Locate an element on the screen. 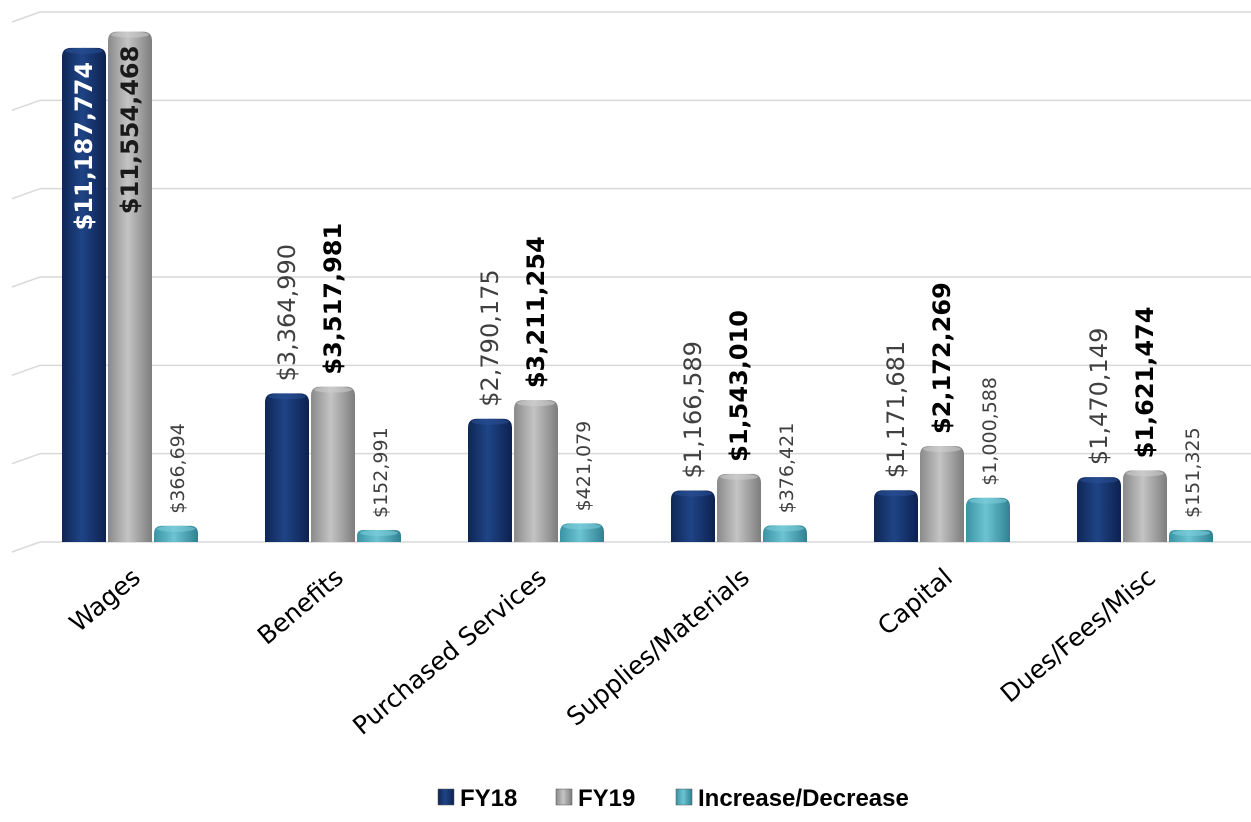 Image resolution: width=1251 pixels, height=822 pixels. bar-fy19-dues-fees-misc is located at coordinates (1145, 506).